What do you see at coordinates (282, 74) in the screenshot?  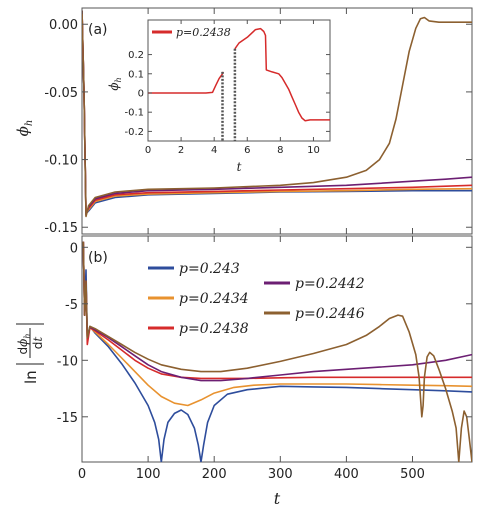 I see `series-line` at bounding box center [282, 74].